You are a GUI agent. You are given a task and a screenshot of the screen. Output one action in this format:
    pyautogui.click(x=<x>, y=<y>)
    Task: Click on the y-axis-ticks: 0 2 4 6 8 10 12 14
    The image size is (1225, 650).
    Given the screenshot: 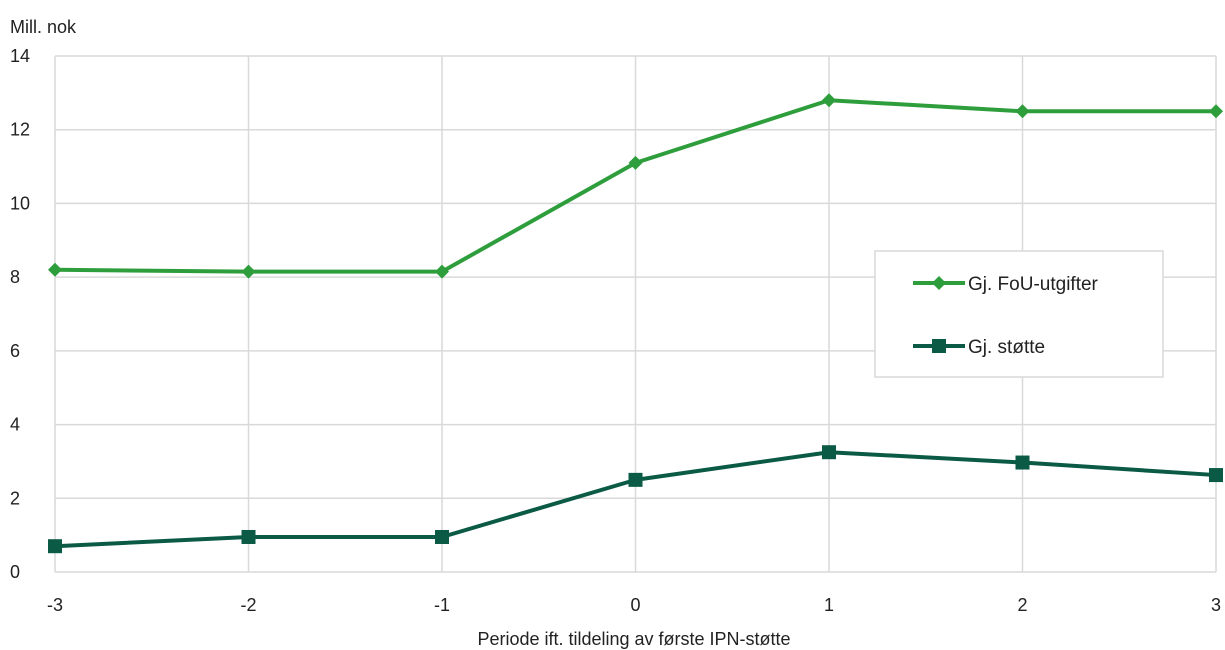 What is the action you would take?
    pyautogui.click(x=20, y=314)
    